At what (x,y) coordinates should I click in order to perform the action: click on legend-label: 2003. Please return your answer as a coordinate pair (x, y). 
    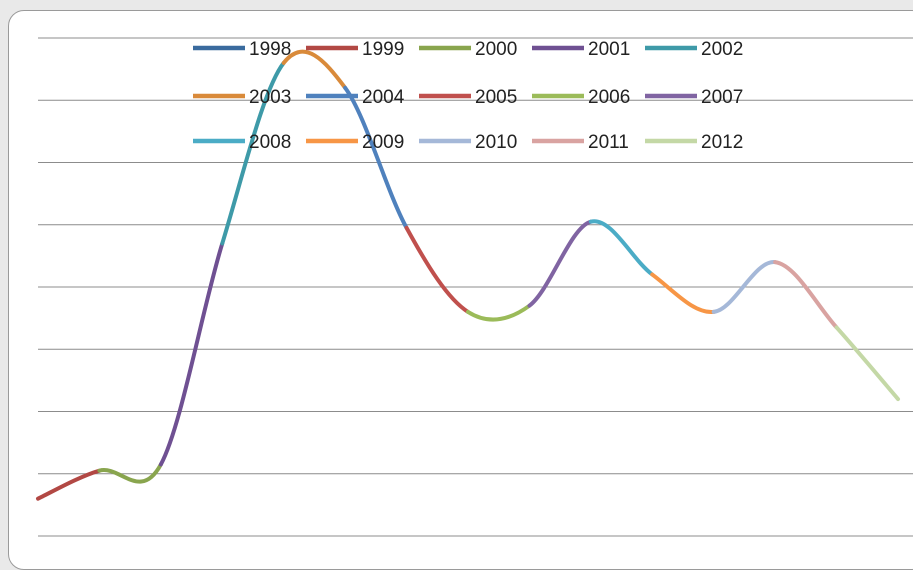
    Looking at the image, I should click on (270, 97).